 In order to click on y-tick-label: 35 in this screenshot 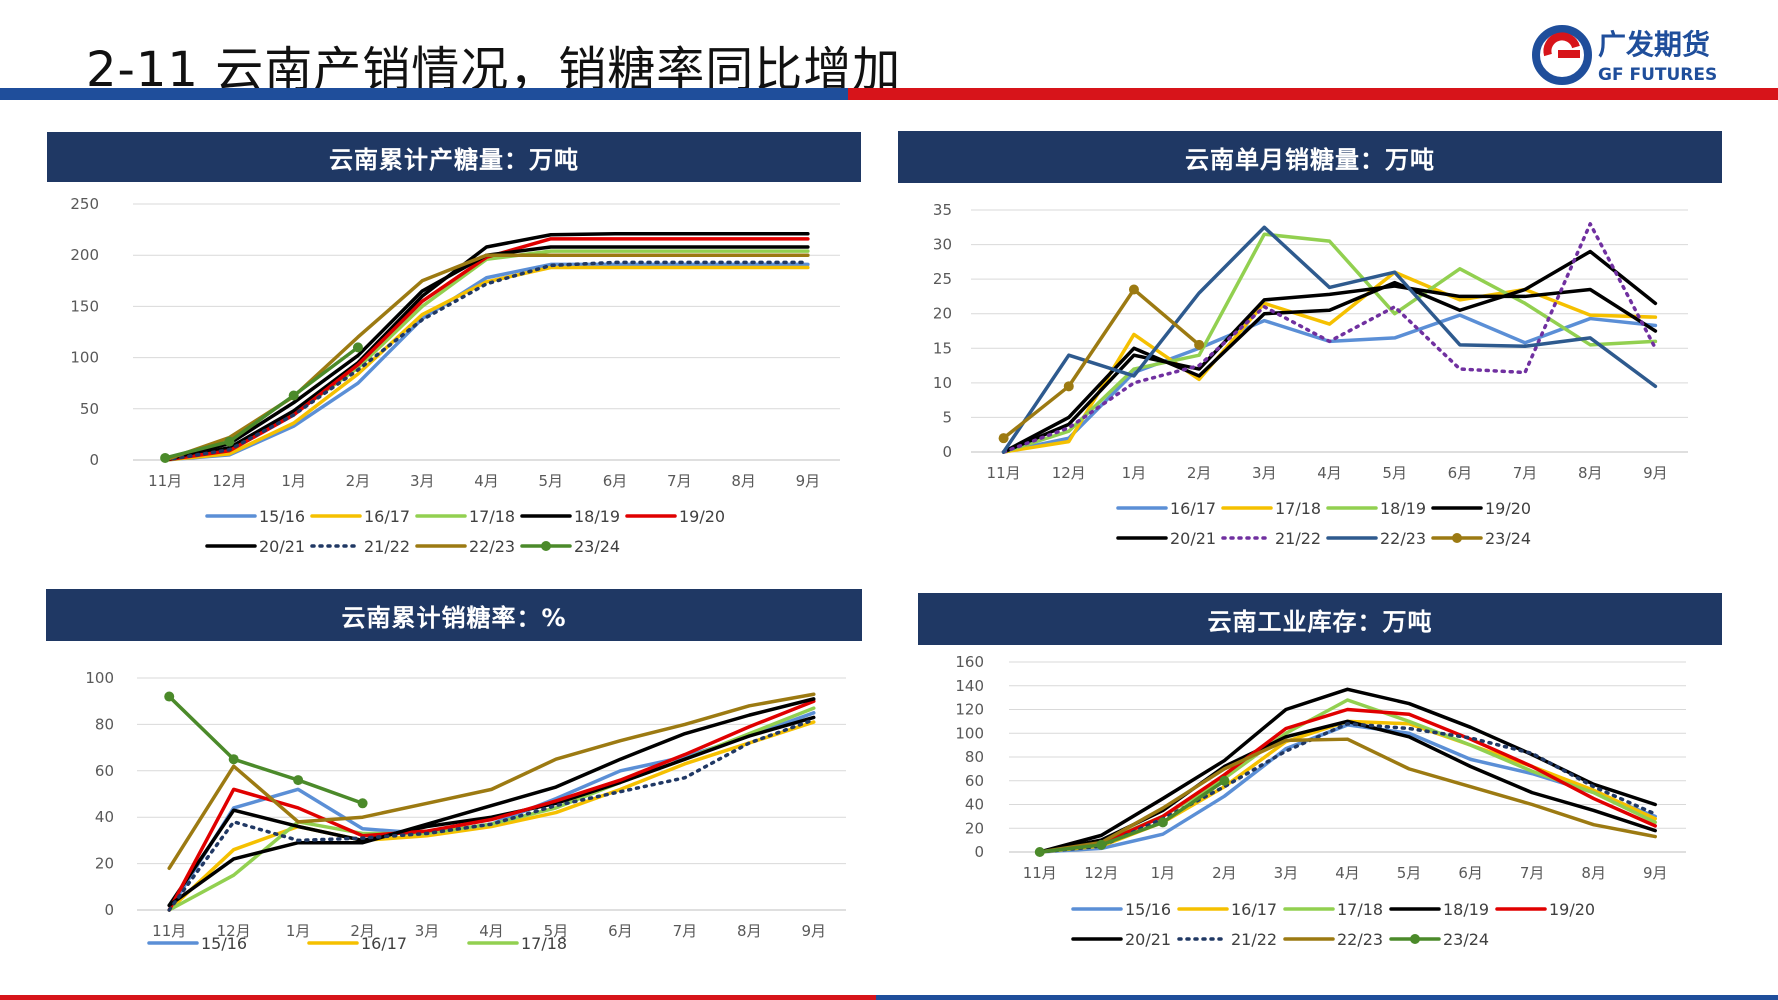, I will do `click(942, 210)`.